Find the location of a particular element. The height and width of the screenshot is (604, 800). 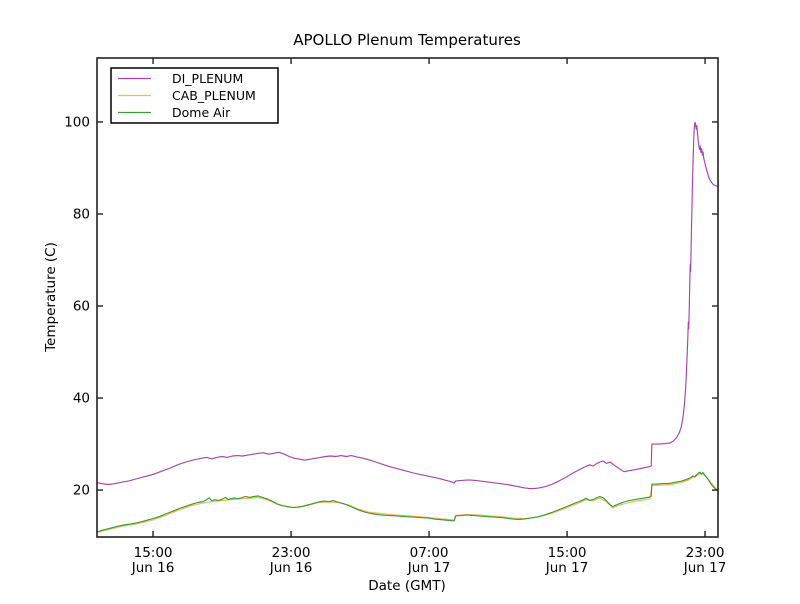

series-line-dome-air is located at coordinates (407, 502).